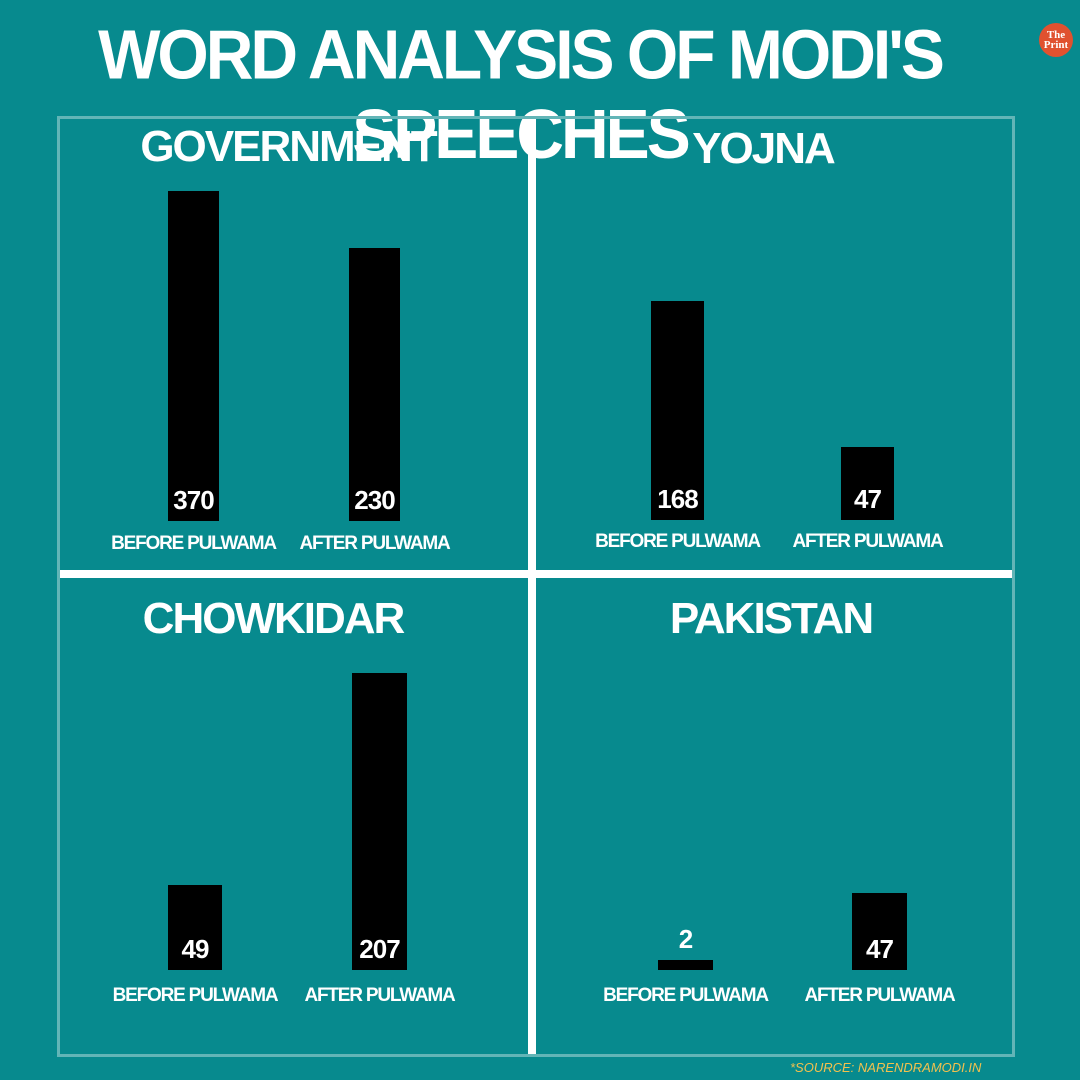 The height and width of the screenshot is (1080, 1080). I want to click on panel-title: GOVERNMENT, so click(288, 146).